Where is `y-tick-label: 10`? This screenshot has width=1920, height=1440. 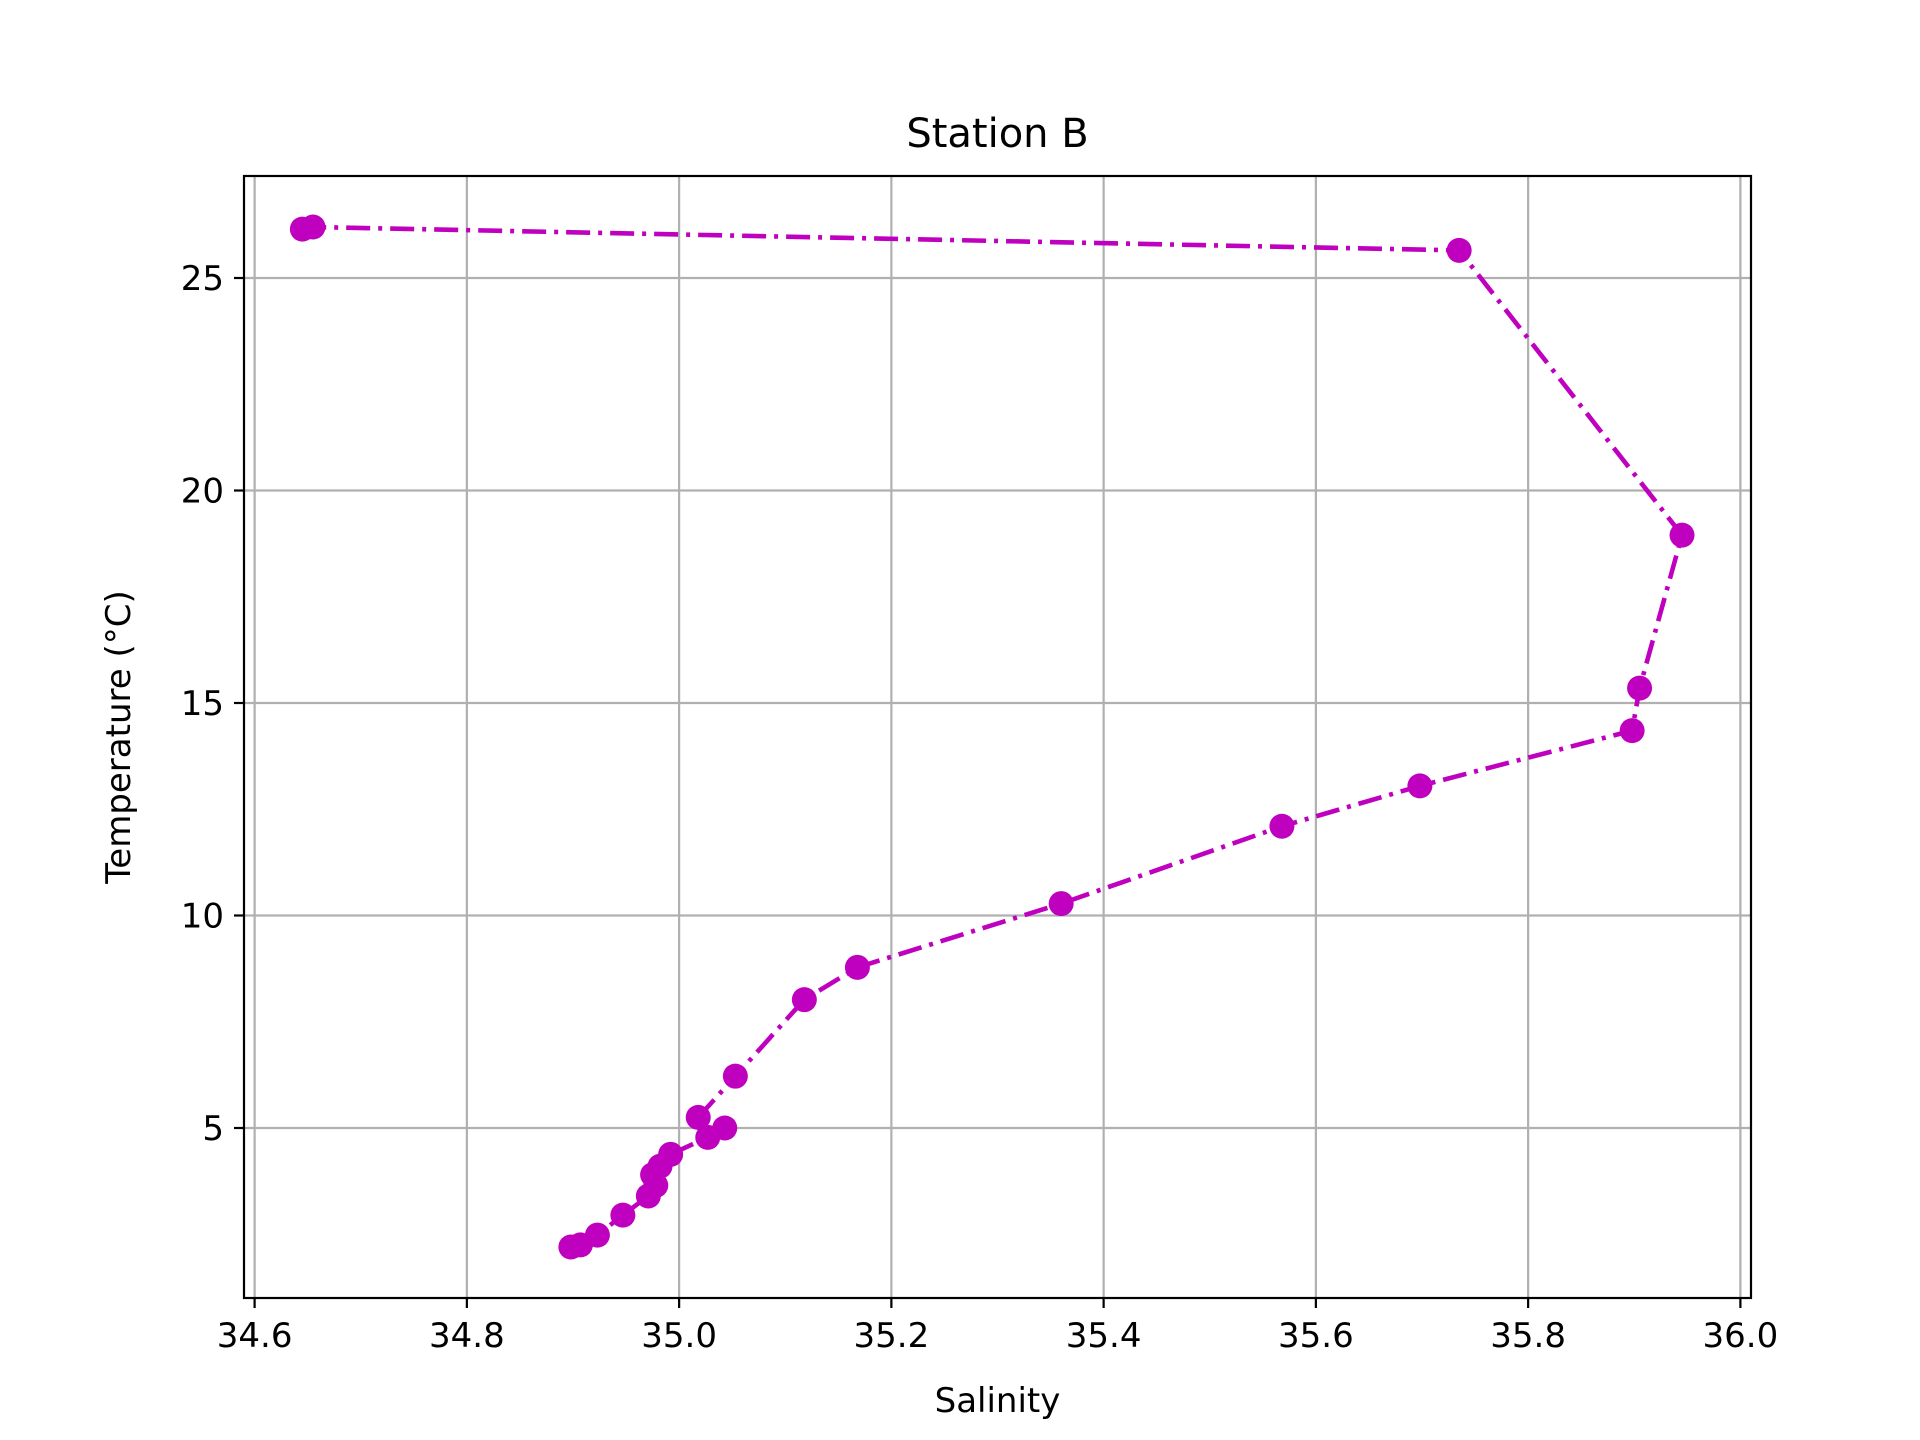 y-tick-label: 10 is located at coordinates (202, 917).